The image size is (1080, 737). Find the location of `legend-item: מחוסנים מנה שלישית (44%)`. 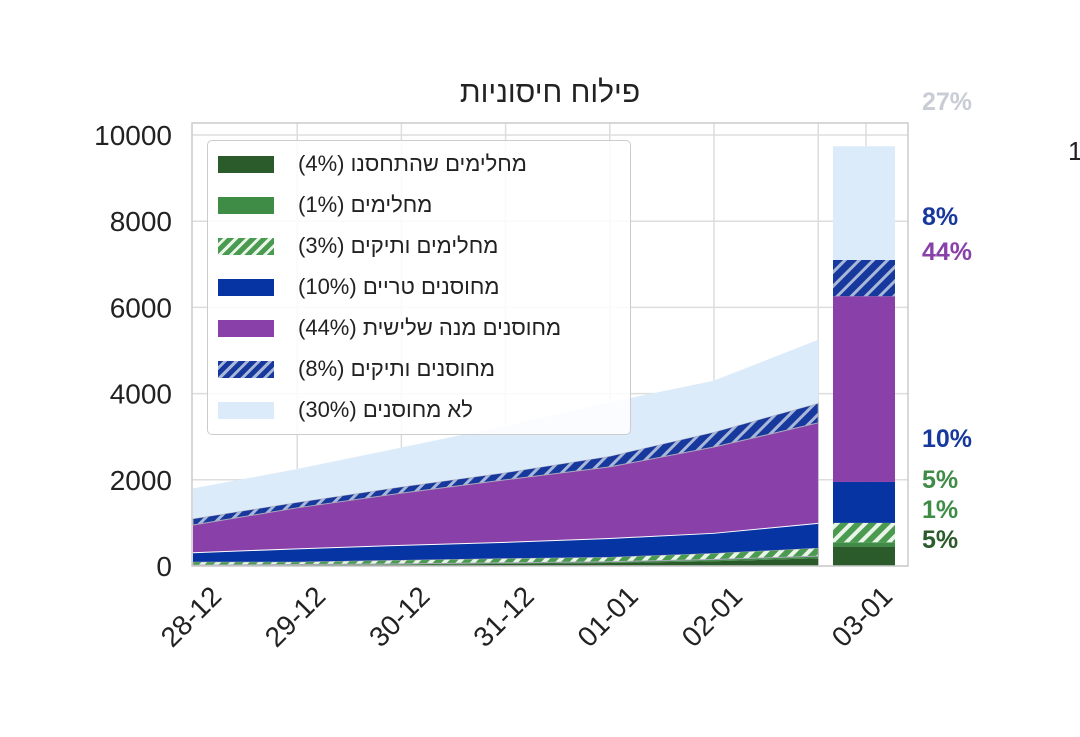

legend-item: מחוסנים מנה שלישית (44%) is located at coordinates (419, 328).